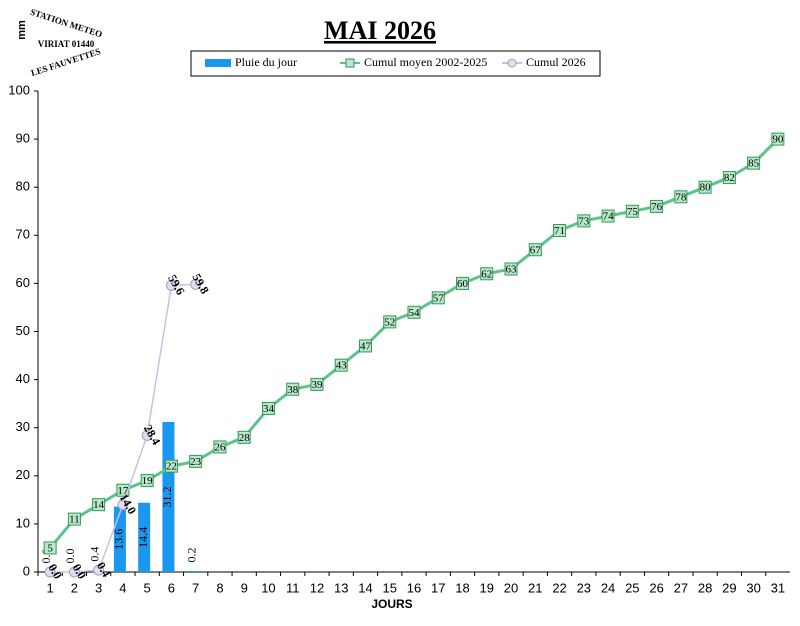 The width and height of the screenshot is (800, 626). What do you see at coordinates (98, 587) in the screenshot?
I see `x-tick-label: 3` at bounding box center [98, 587].